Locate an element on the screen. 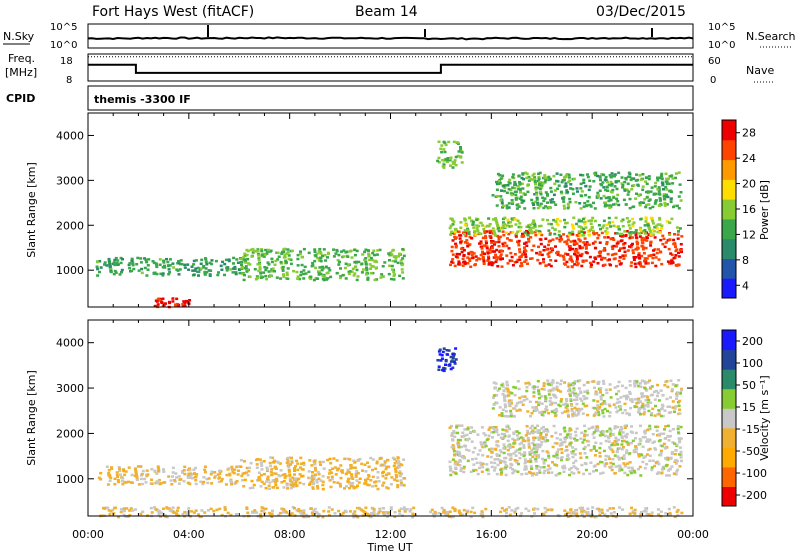 This screenshot has width=800, height=558. power-cbar-label: 4 is located at coordinates (745, 285).